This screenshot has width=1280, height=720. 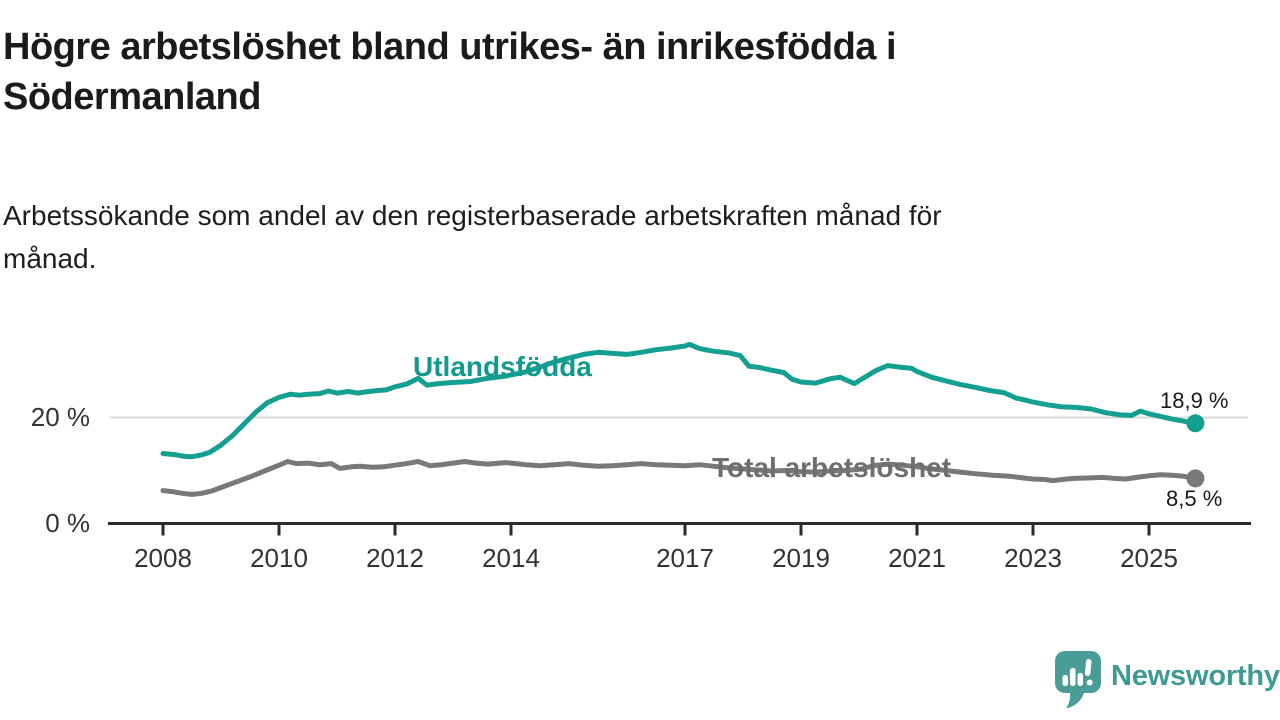 I want to click on end-value-label-total: 8,5 %, so click(x=1194, y=498).